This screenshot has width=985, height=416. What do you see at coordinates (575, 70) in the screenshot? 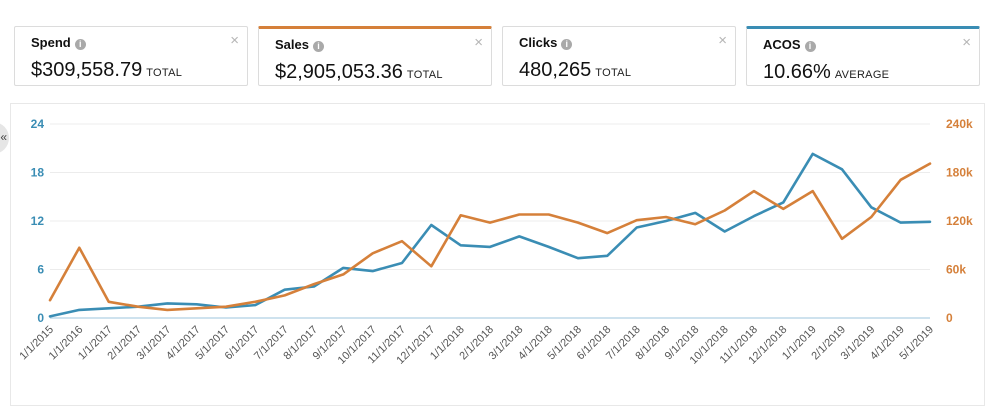
I see `metric-value: 480,265 TOTAL` at bounding box center [575, 70].